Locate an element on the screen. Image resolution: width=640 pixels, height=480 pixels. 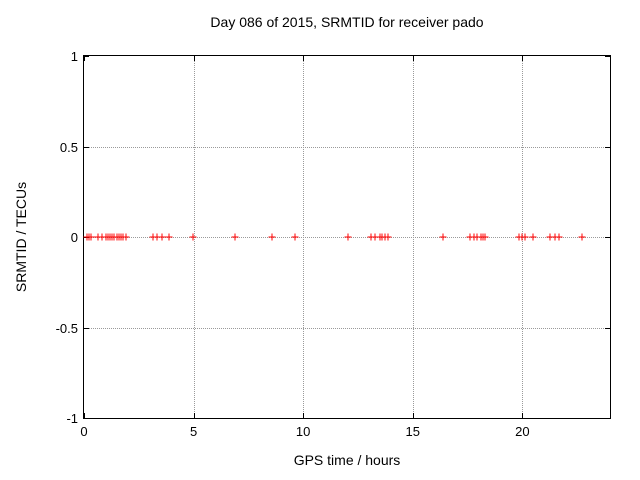
y-tick-label: -0.5 is located at coordinates (66, 328).